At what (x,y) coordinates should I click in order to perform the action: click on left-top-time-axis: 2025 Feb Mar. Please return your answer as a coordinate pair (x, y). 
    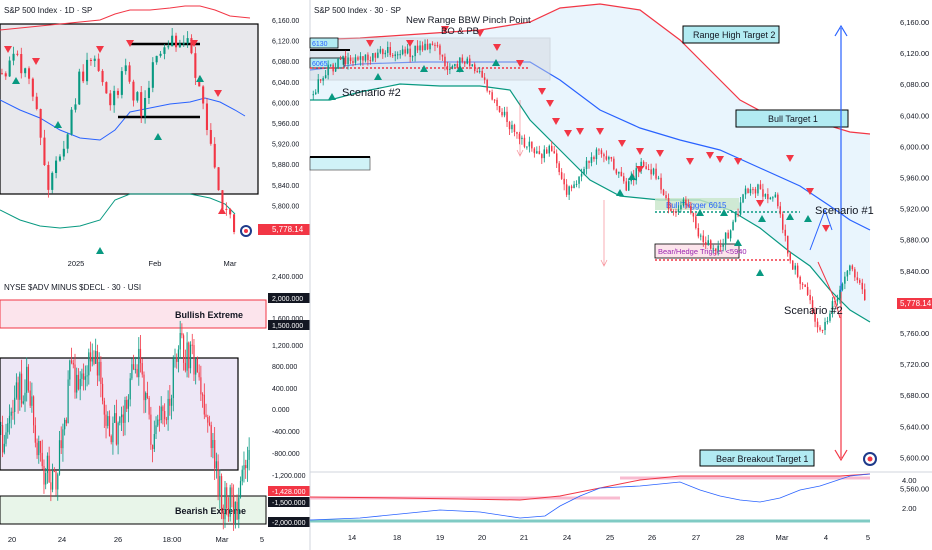
    Looking at the image, I should click on (152, 263).